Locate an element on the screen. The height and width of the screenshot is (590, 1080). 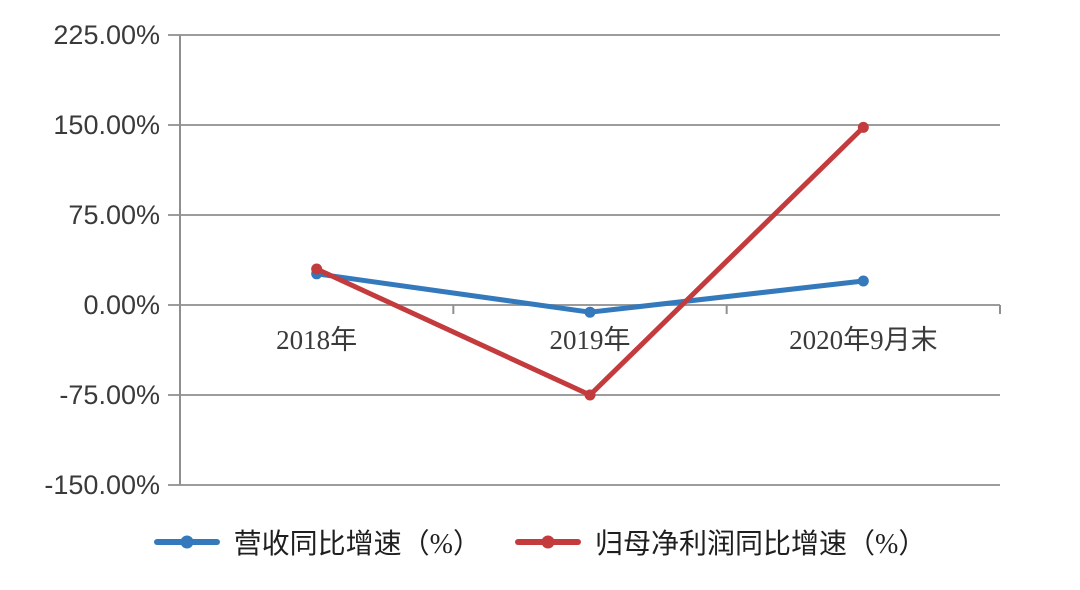
y-tick-label: 225.00% is located at coordinates (106, 35).